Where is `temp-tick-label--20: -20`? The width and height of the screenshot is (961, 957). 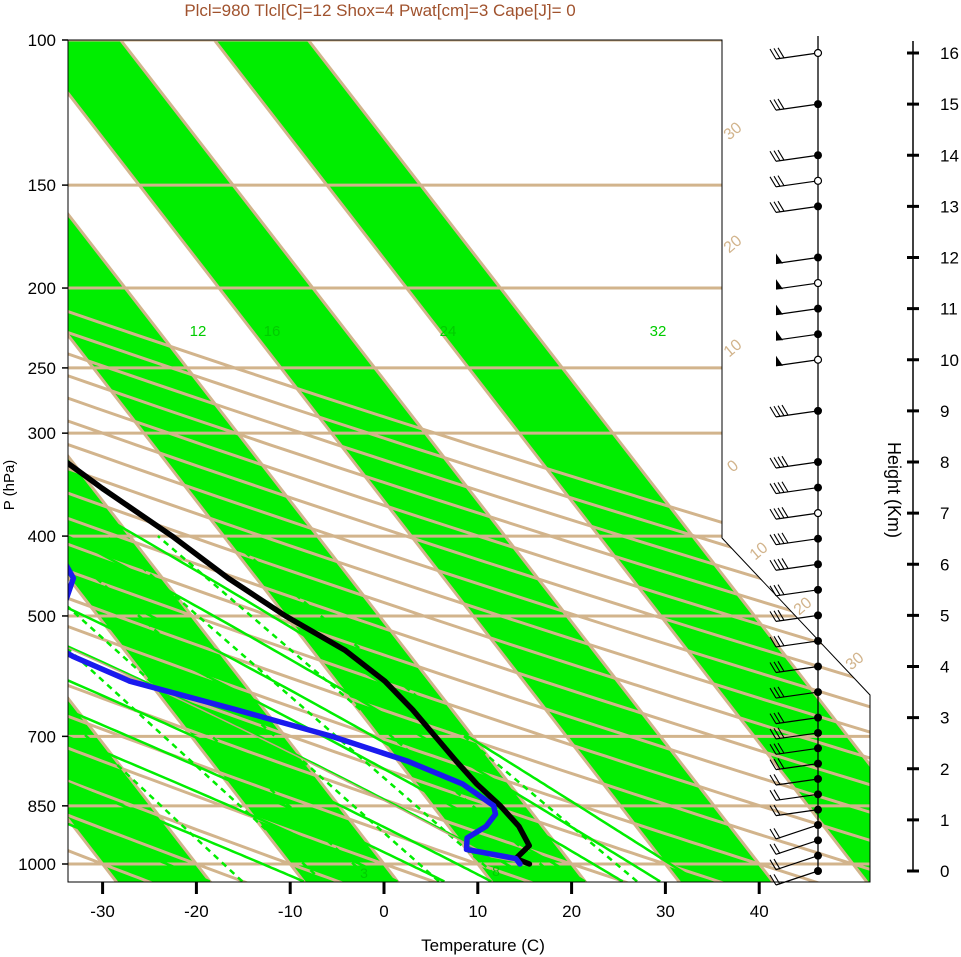
temp-tick-label--20: -20 is located at coordinates (196, 911).